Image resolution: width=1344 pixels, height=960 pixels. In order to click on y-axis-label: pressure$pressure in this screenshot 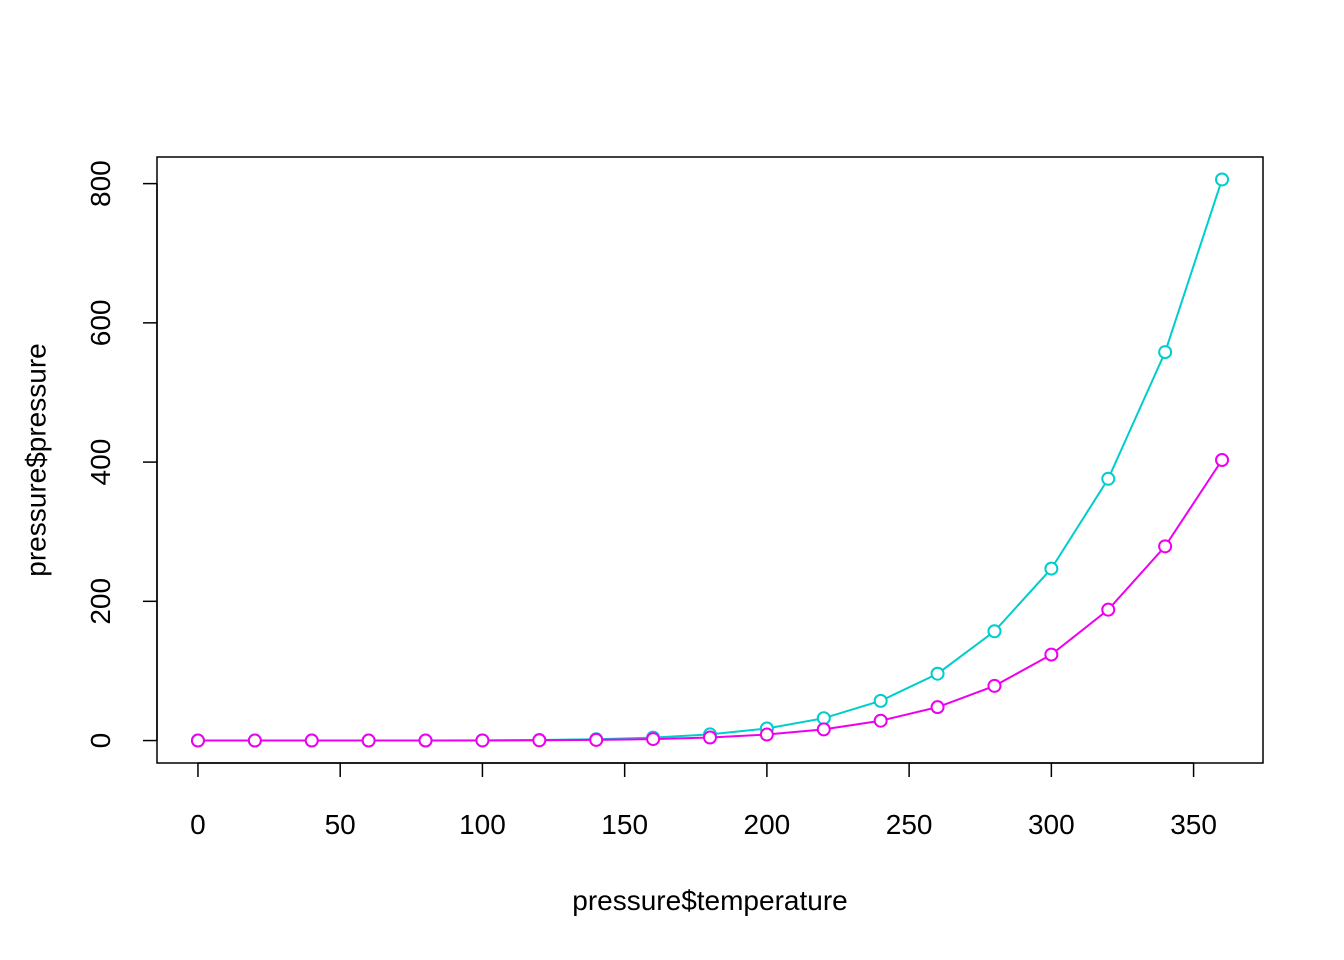, I will do `click(35, 459)`.